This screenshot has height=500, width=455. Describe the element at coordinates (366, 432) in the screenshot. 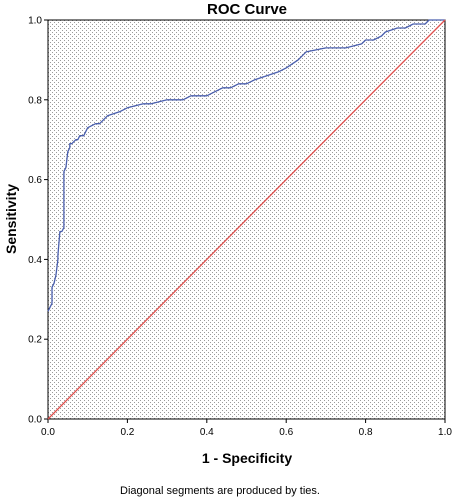

I see `x-tick-label: 0.8` at that location.